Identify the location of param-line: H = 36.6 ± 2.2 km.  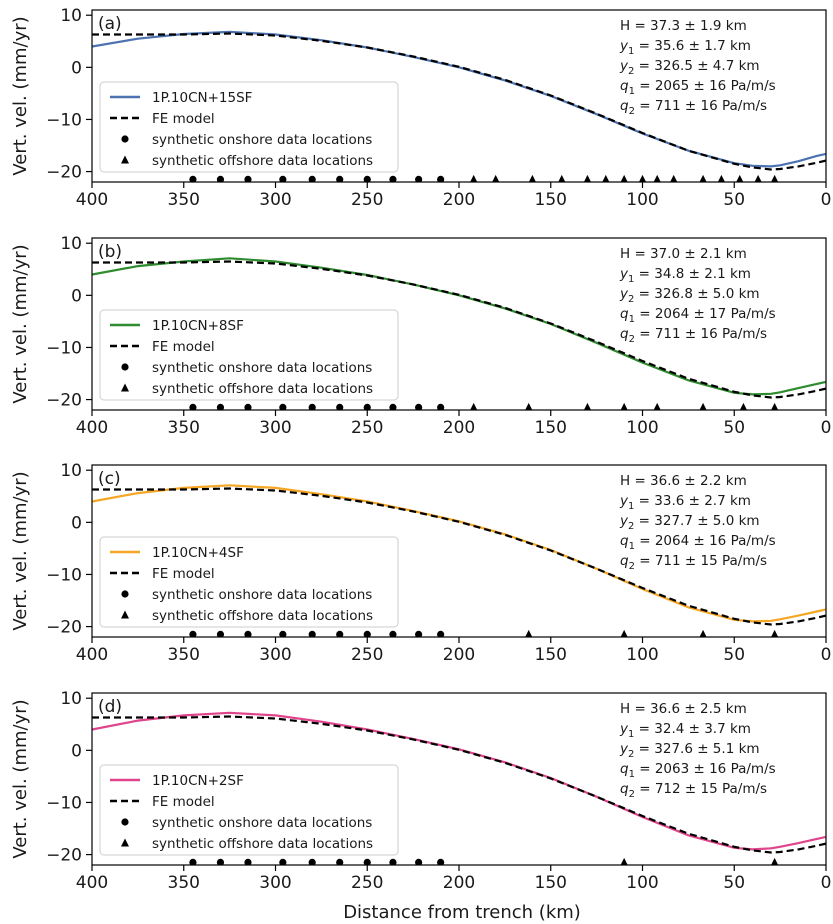
(683, 481).